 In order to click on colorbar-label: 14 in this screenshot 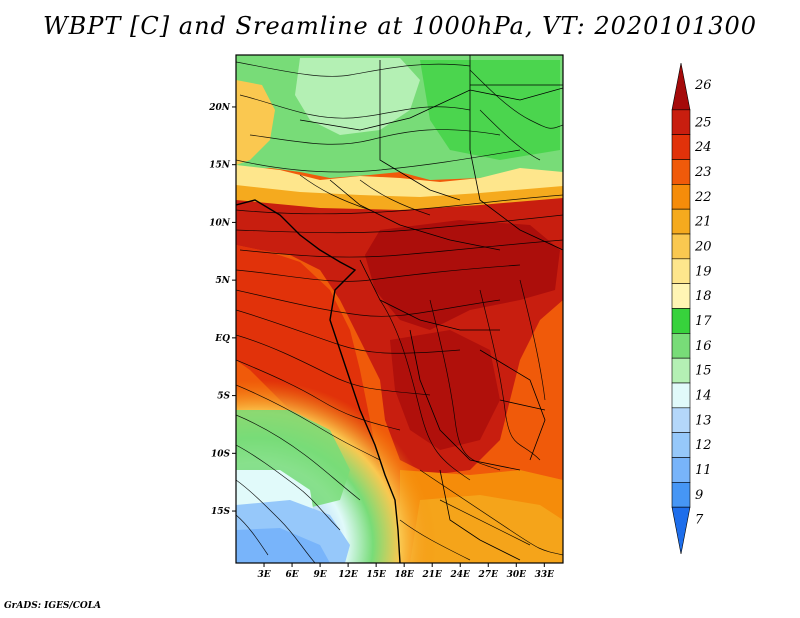, I will do `click(703, 395)`.